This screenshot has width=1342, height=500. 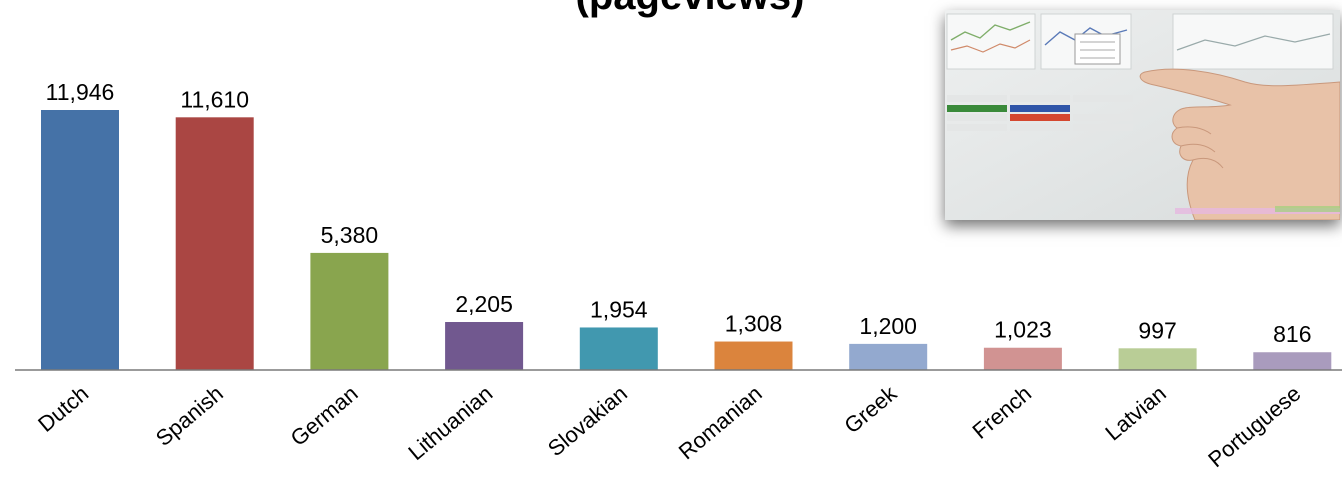 I want to click on bar-greek, so click(x=888, y=356).